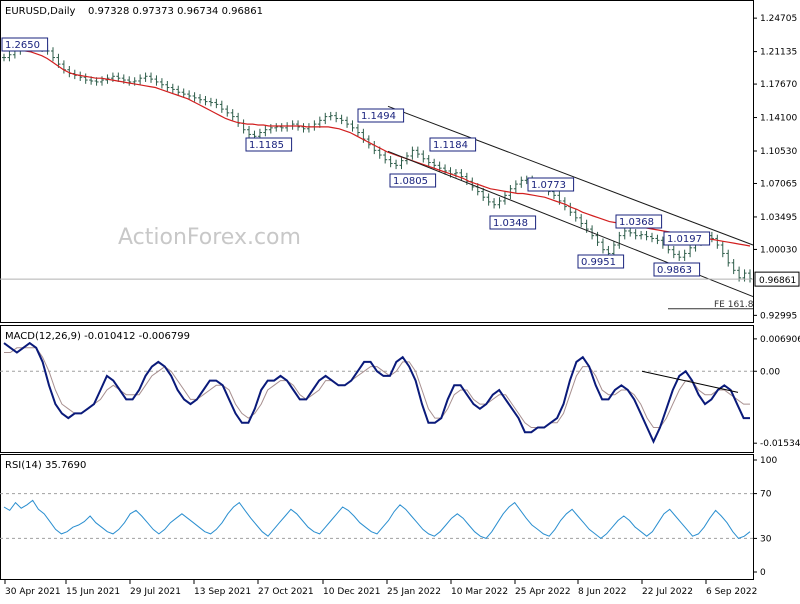 This screenshot has width=800, height=604. I want to click on price-annotation-label: 1.0197, so click(684, 239).